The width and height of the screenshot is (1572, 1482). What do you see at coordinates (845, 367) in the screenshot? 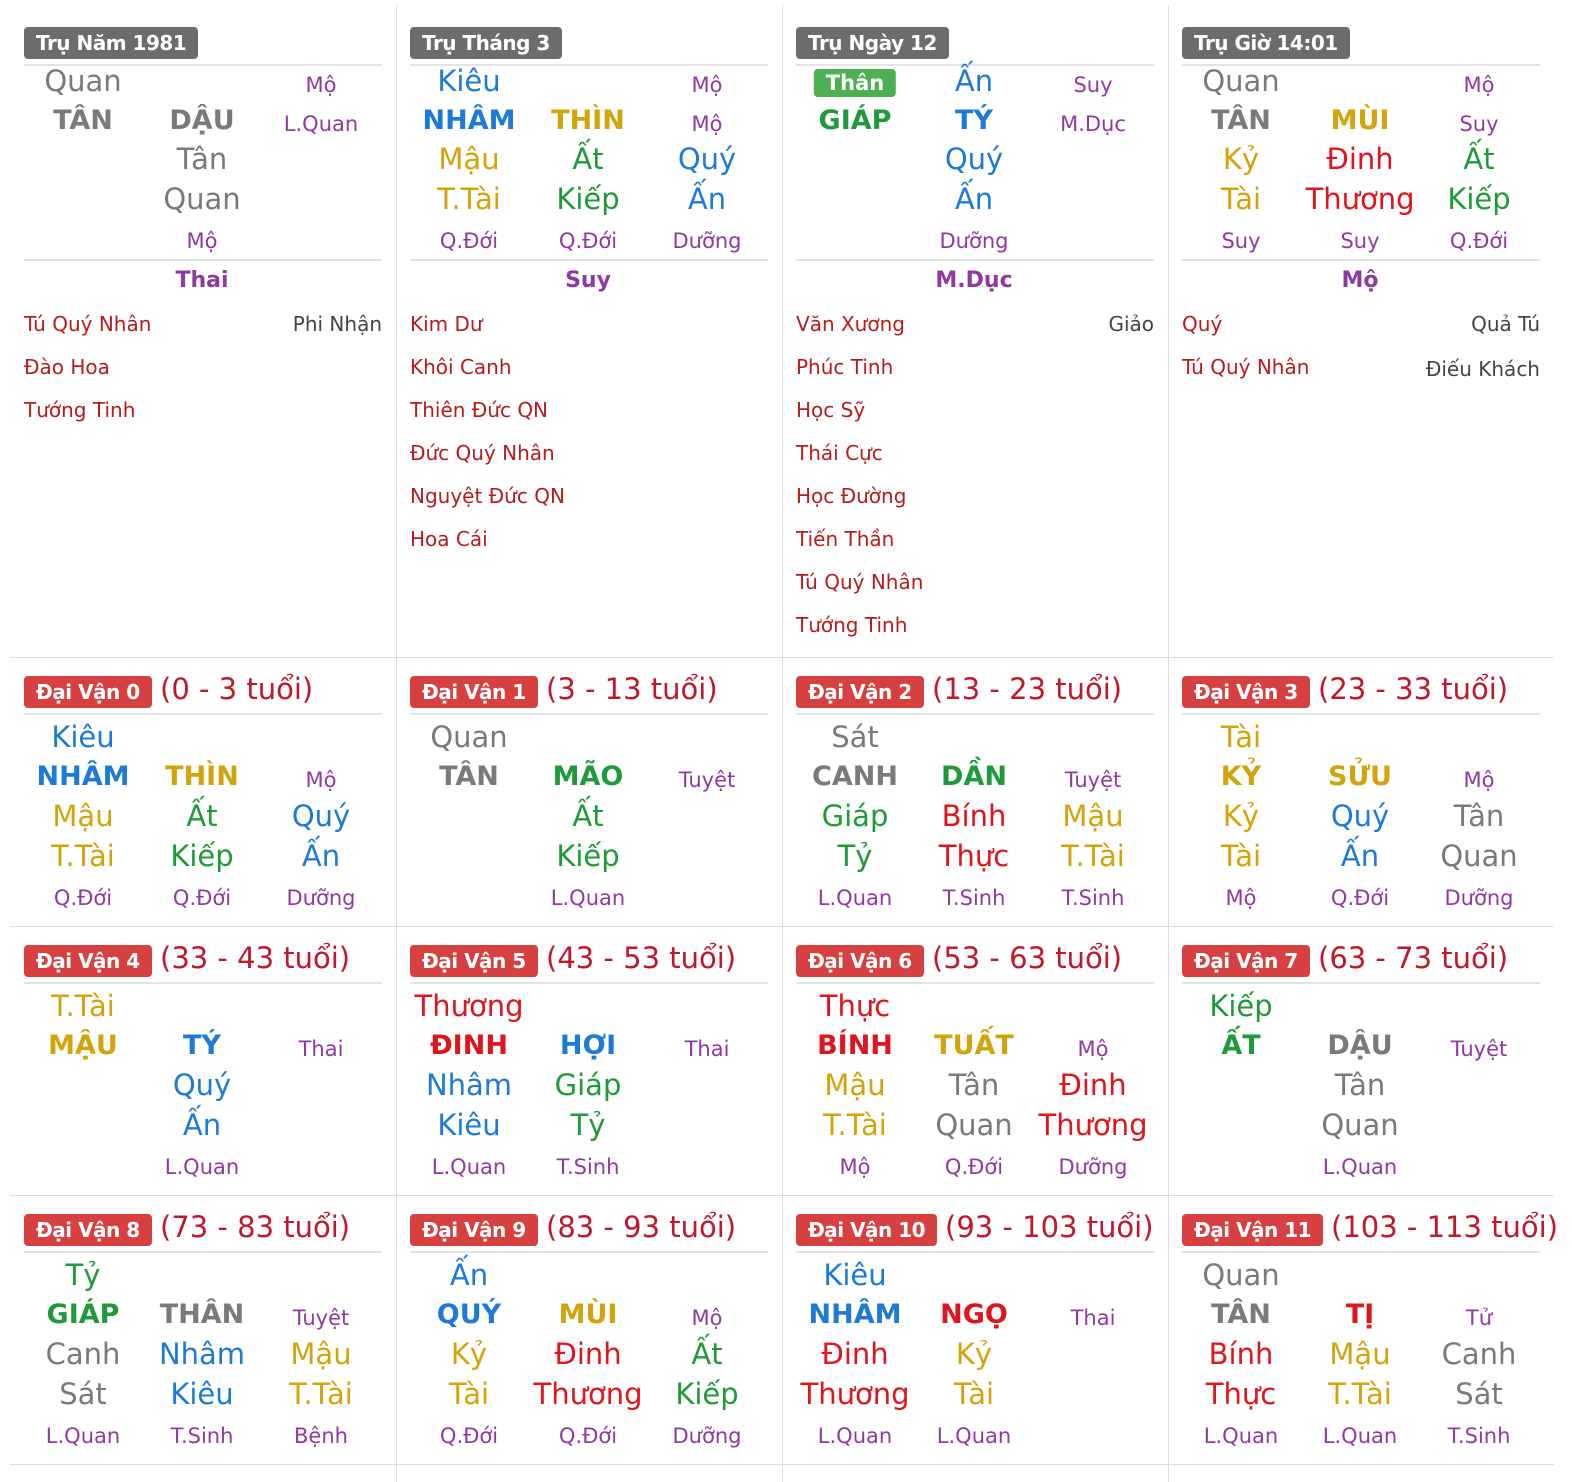
I see `shen-sha-star: Phúc Tinh` at bounding box center [845, 367].